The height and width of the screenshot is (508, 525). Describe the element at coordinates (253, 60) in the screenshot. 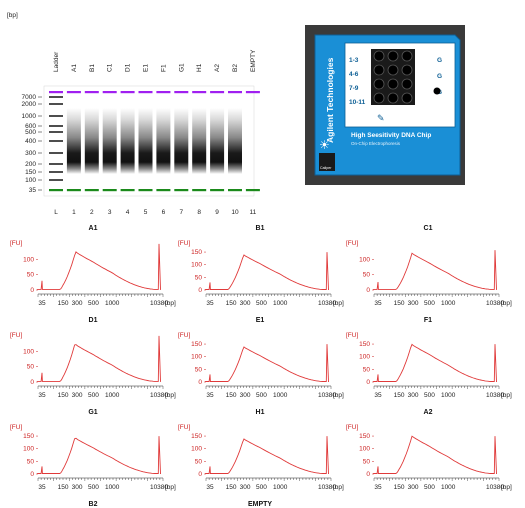

I see `lane-label-top: EMPTY` at that location.